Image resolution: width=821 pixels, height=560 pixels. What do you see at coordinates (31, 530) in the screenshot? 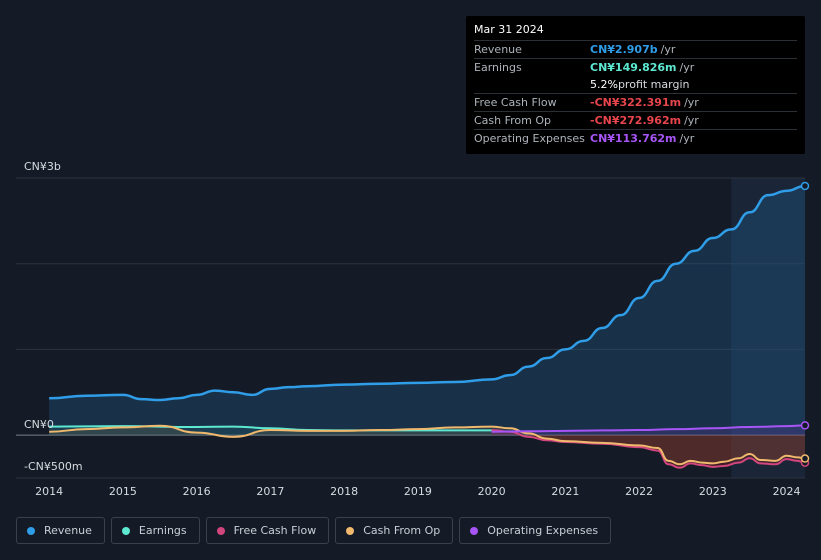
I see `revenue-dot-icon` at bounding box center [31, 530].